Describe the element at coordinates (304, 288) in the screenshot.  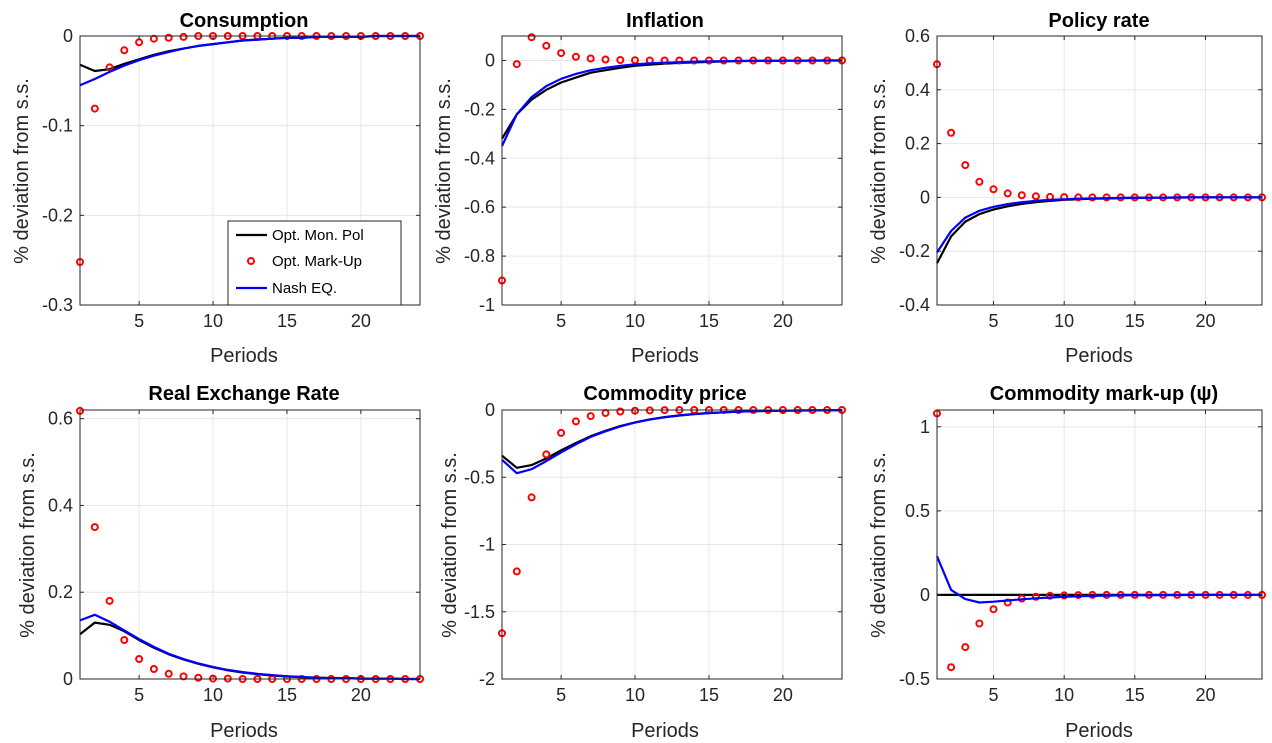
I see `legend-entry: Nash EQ.` at that location.